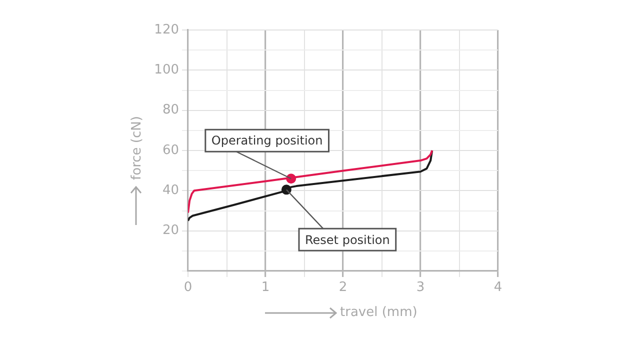 This screenshot has height=355, width=630. What do you see at coordinates (420, 288) in the screenshot?
I see `x-tick-label: 3` at bounding box center [420, 288].